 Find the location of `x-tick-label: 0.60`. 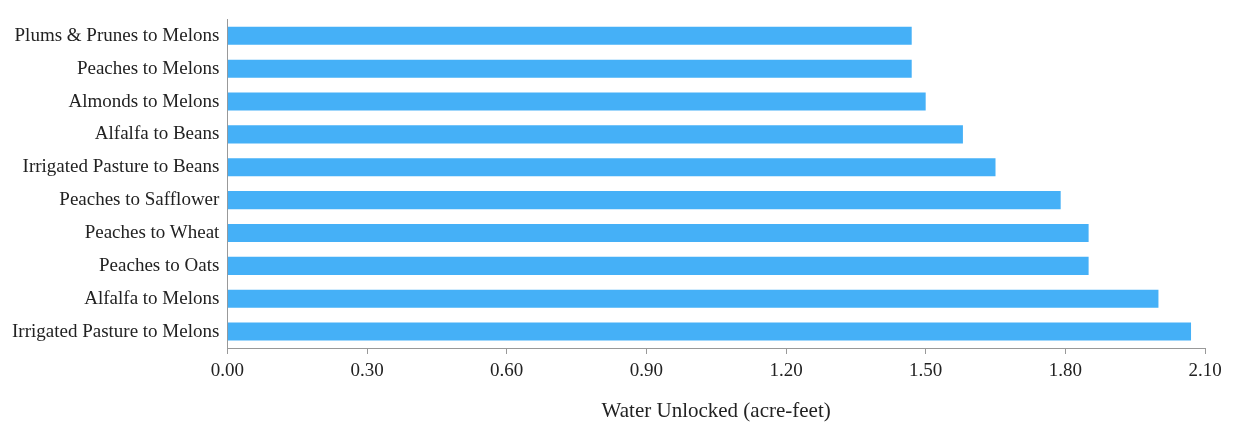

x-tick-label: 0.60 is located at coordinates (507, 370).